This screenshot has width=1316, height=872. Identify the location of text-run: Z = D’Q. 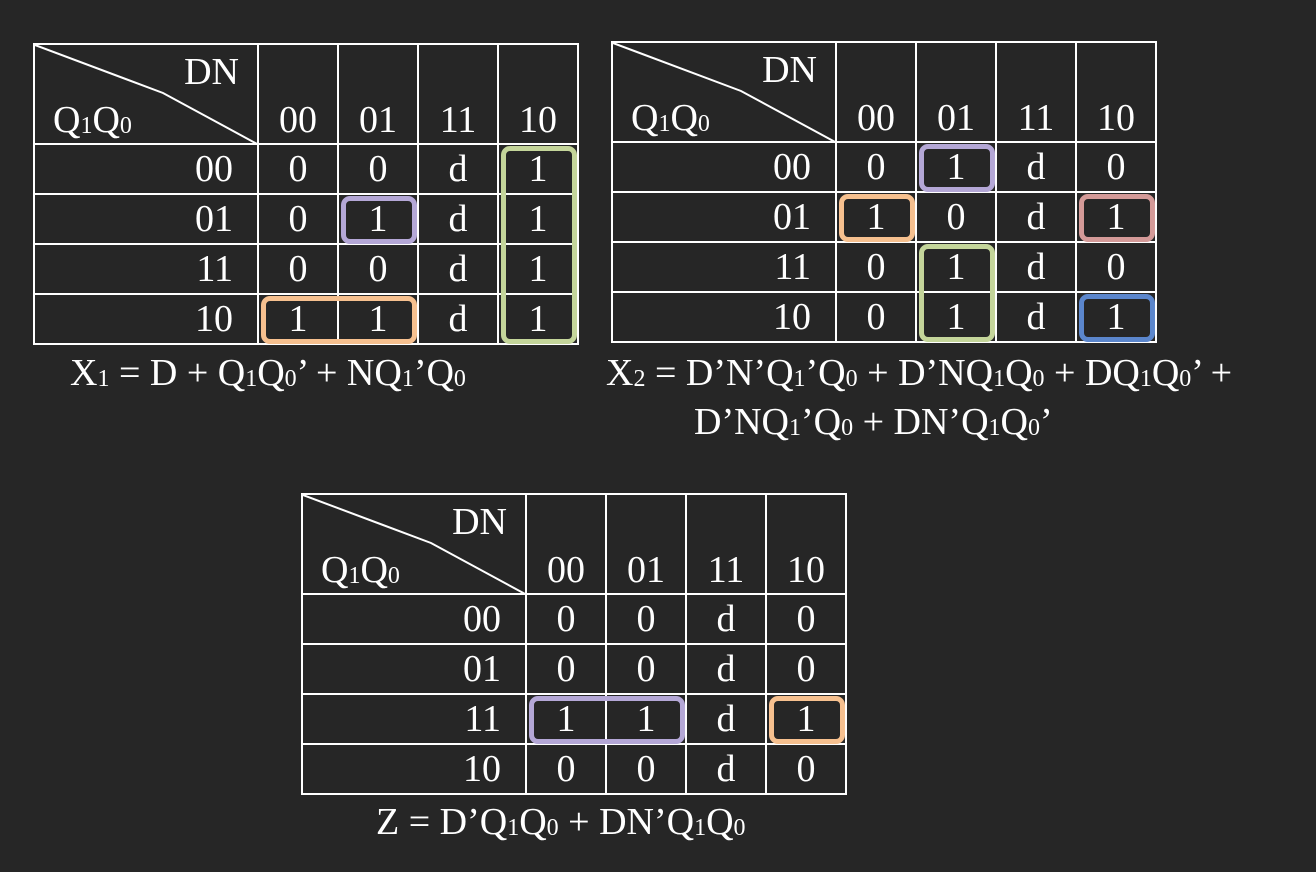
(442, 822).